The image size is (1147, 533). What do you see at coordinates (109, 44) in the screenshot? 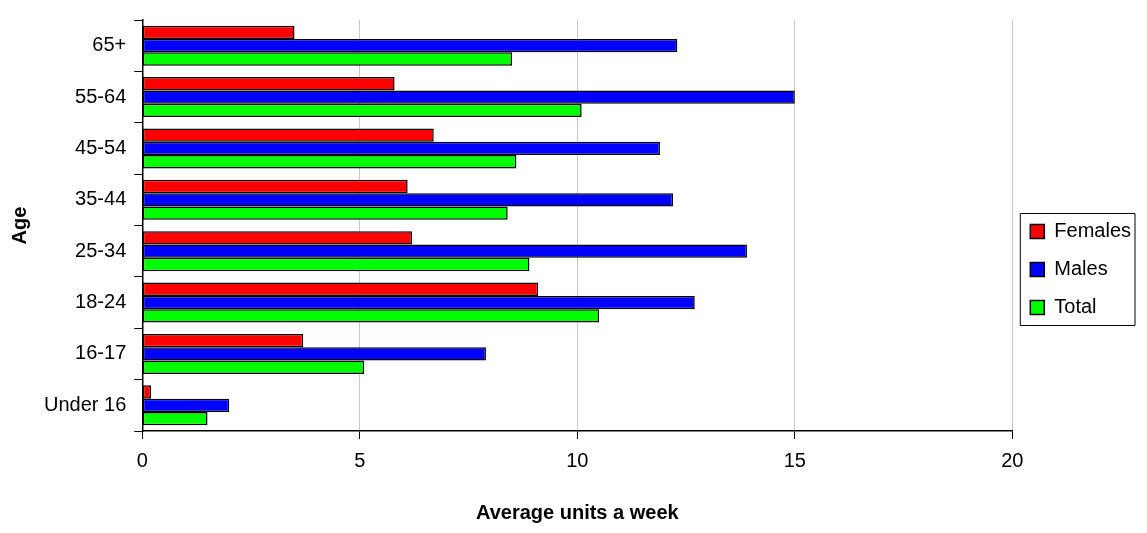
I see `y-tick-label: 65+` at bounding box center [109, 44].